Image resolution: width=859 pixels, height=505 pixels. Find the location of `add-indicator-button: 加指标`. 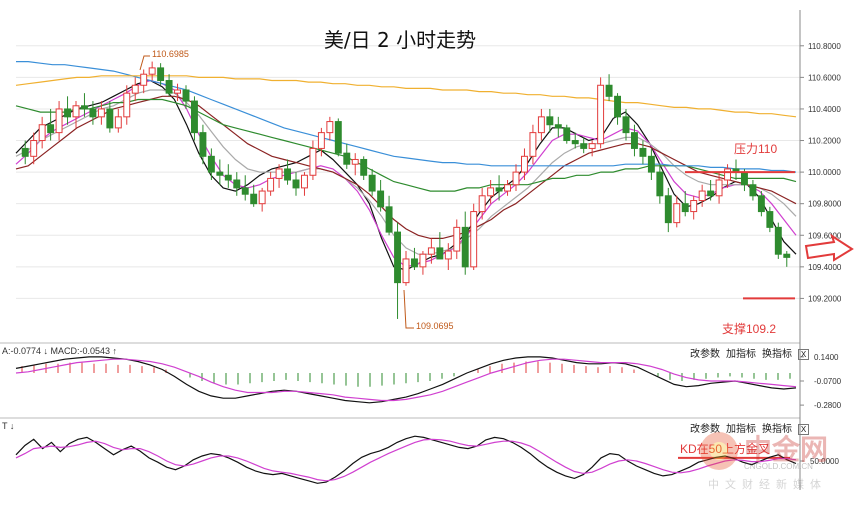

add-indicator-button: 加指标 is located at coordinates (741, 354).